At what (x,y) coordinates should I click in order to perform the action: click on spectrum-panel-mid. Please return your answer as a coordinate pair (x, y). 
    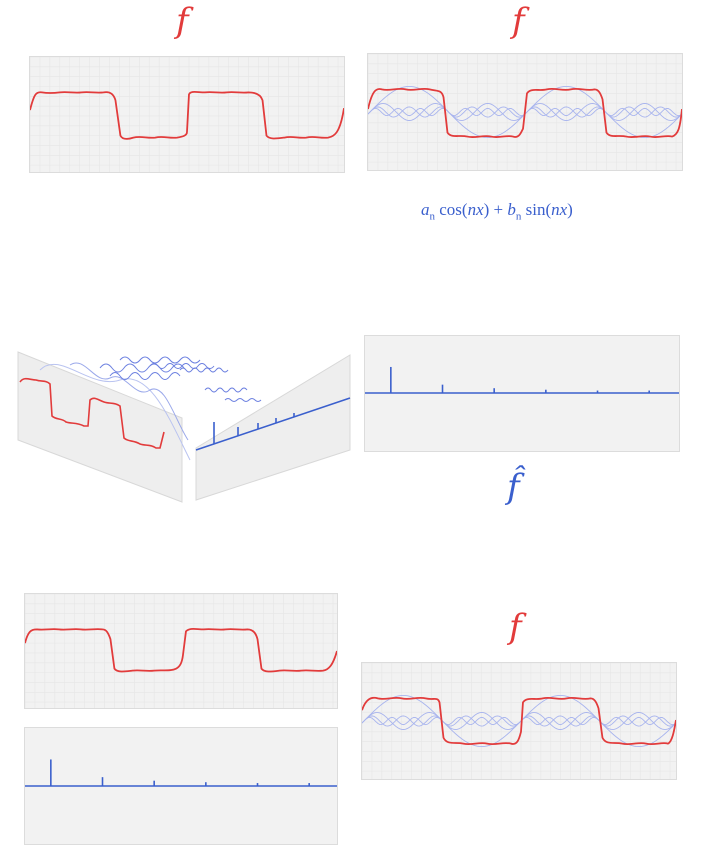
    Looking at the image, I should click on (522, 393).